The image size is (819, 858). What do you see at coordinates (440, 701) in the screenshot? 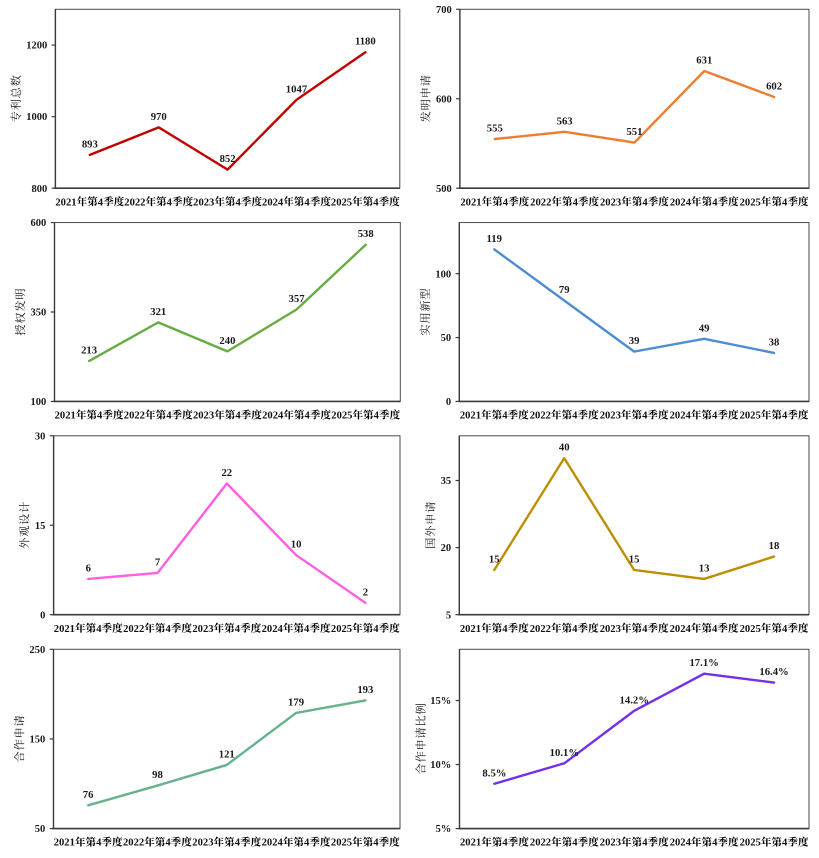
I see `svg-text: 15%` at bounding box center [440, 701].